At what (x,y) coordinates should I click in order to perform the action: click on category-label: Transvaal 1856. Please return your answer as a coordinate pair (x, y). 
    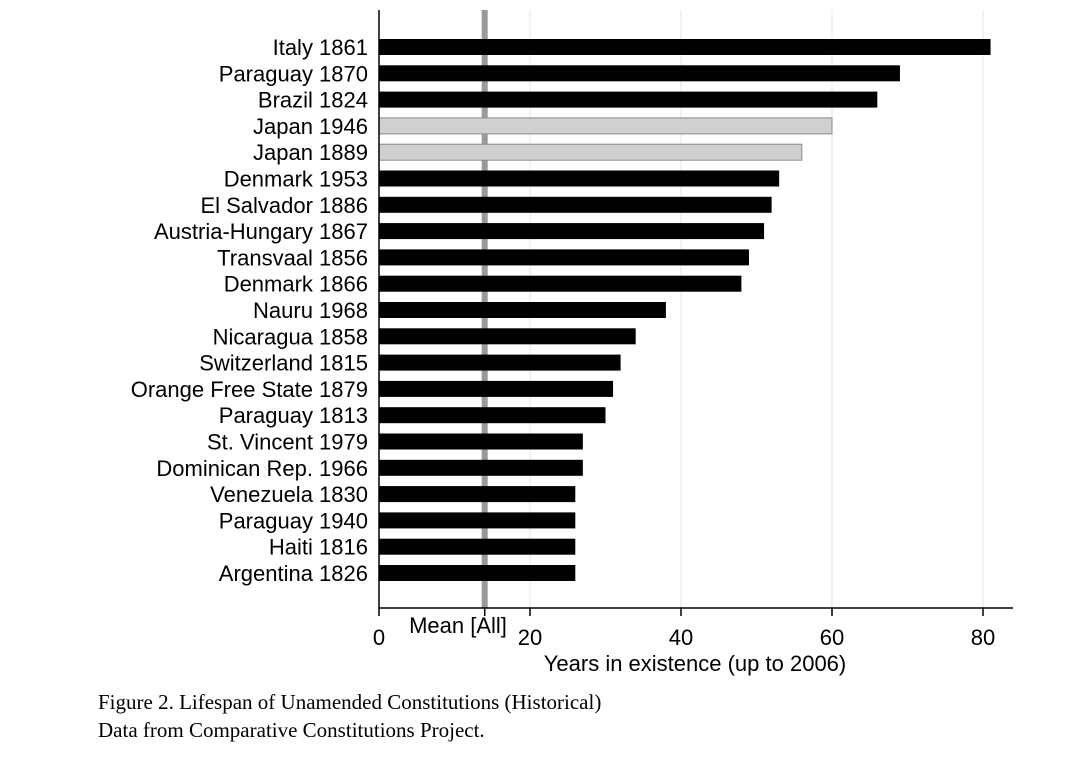
    Looking at the image, I should click on (292, 257).